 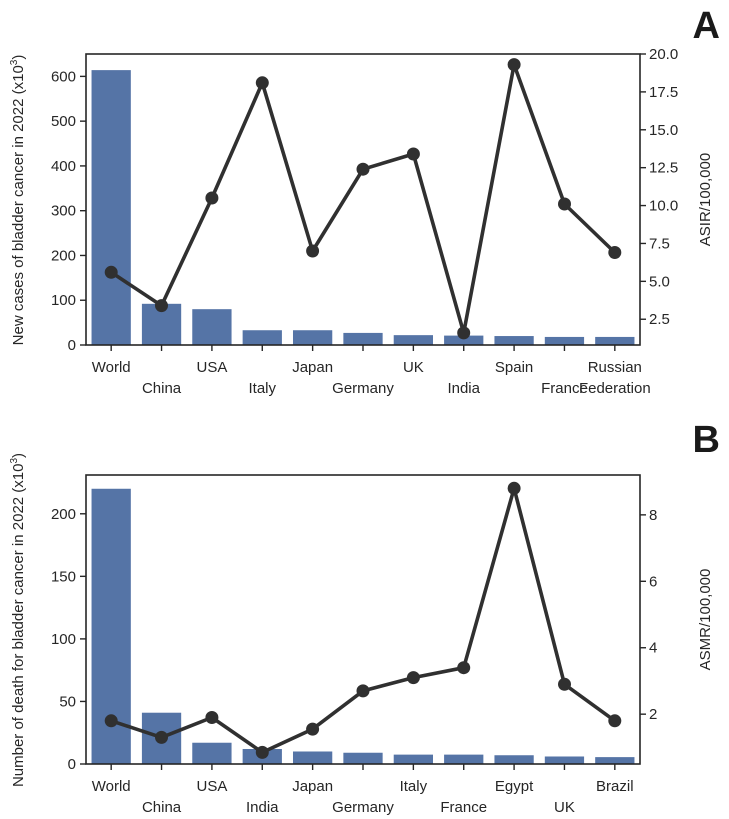 What do you see at coordinates (111, 208) in the screenshot?
I see `bar-world` at bounding box center [111, 208].